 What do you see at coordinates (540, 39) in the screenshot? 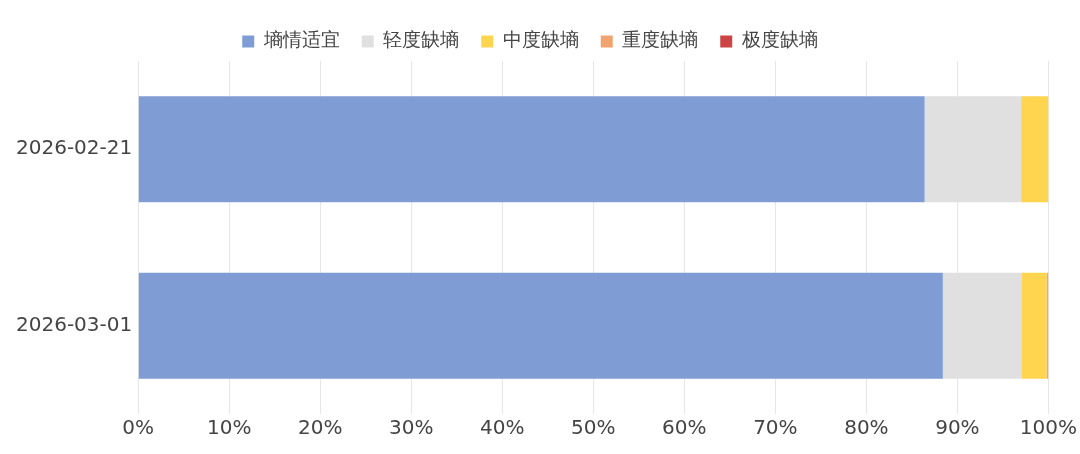
I see `legend-label: 中度缺墒` at bounding box center [540, 39].